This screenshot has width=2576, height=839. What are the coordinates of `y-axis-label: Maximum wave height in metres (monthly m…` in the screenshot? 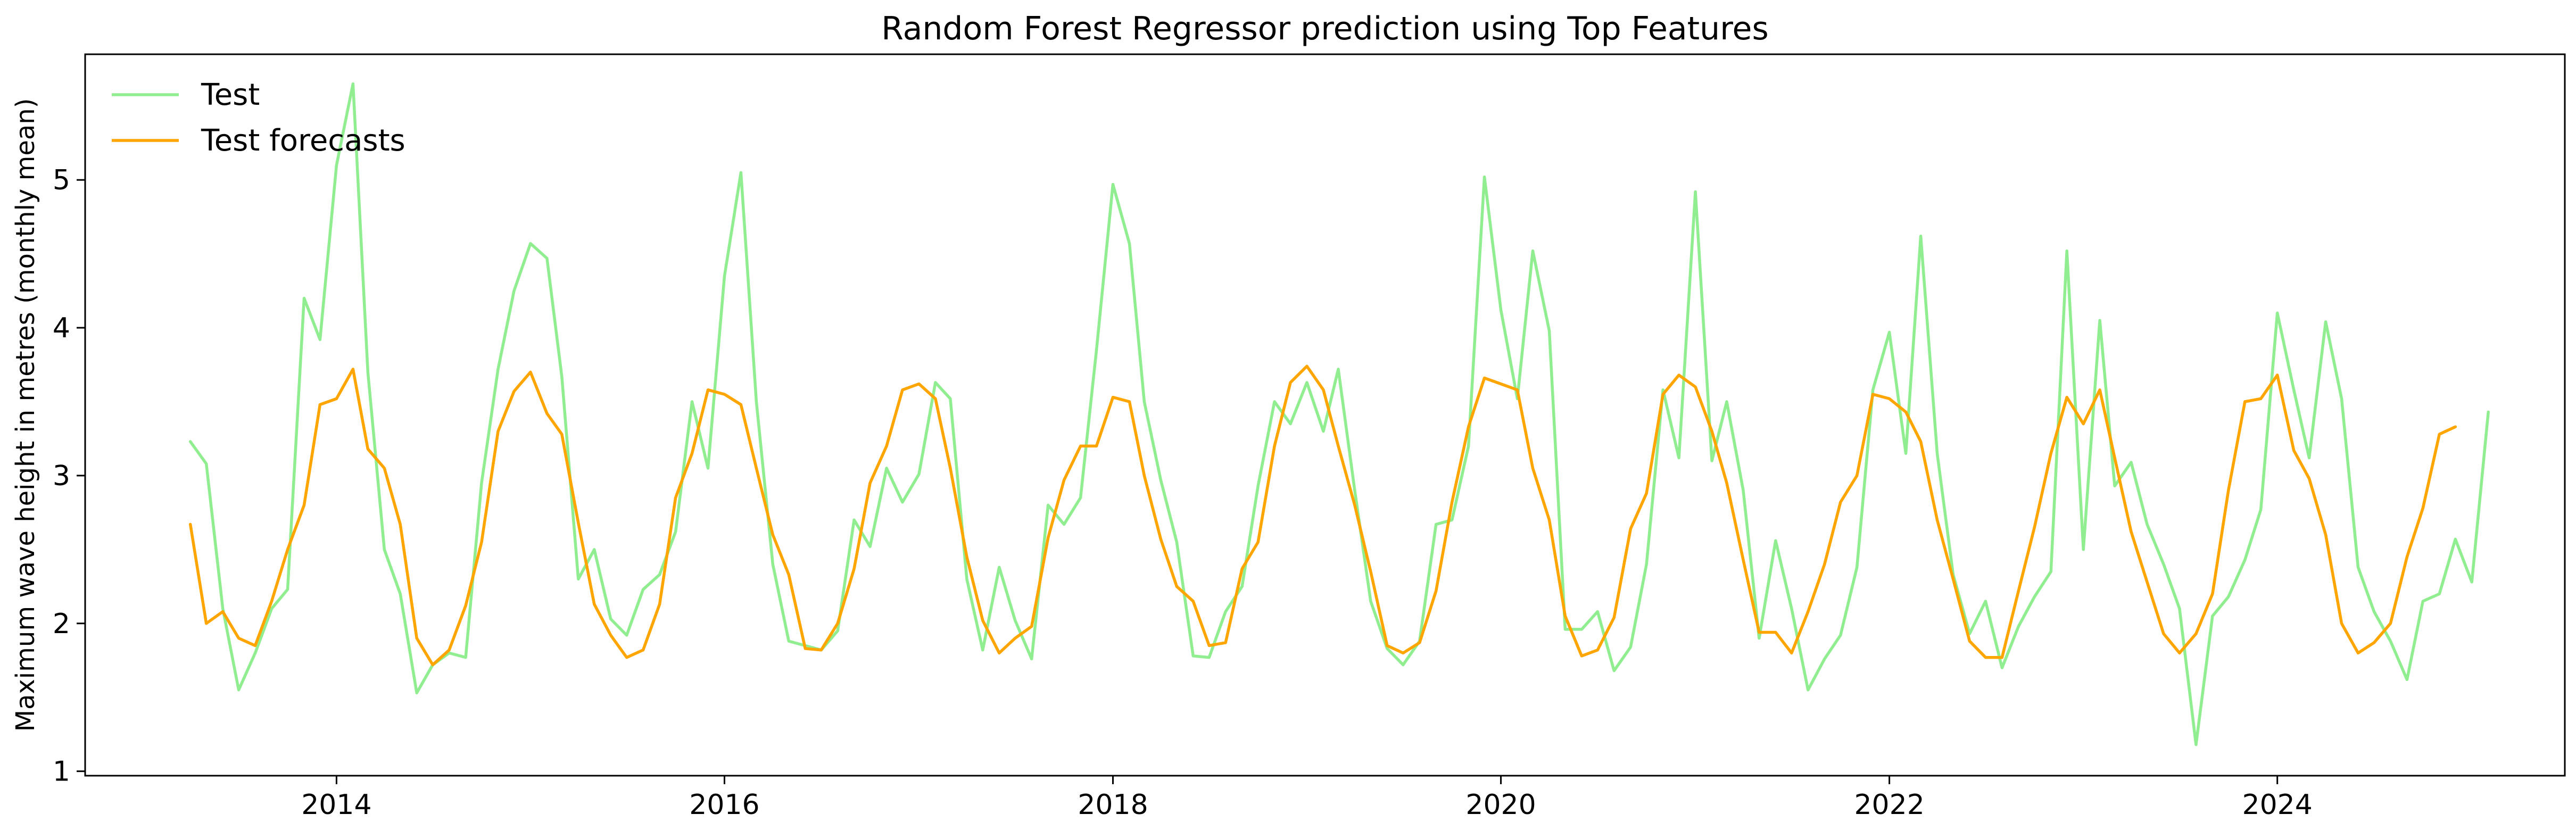 It's located at (25, 415).